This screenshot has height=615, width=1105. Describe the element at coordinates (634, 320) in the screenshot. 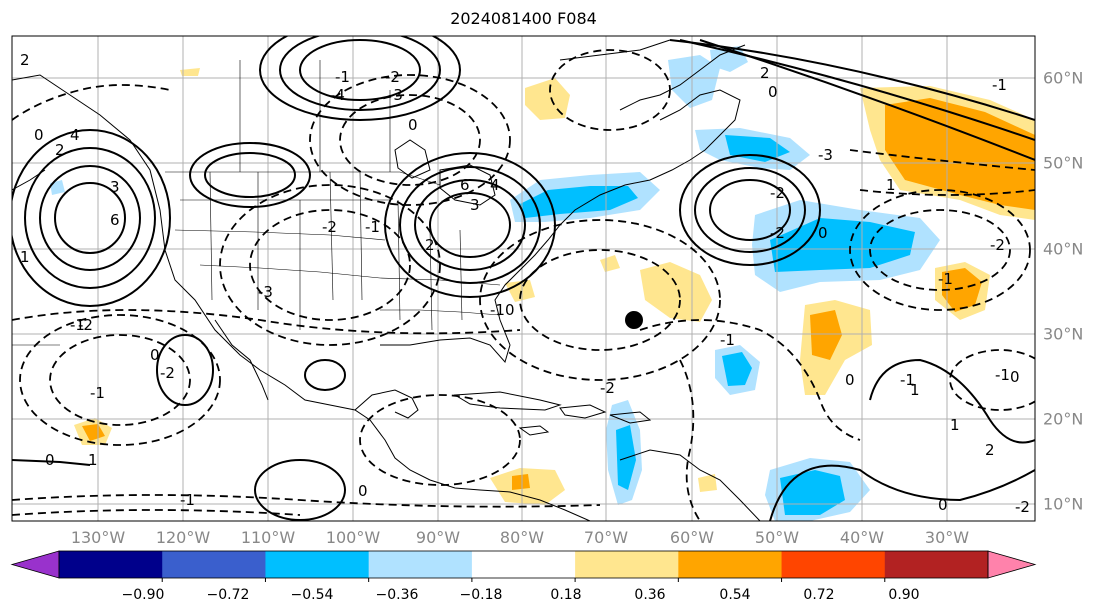

I see `storm-center-marker` at that location.